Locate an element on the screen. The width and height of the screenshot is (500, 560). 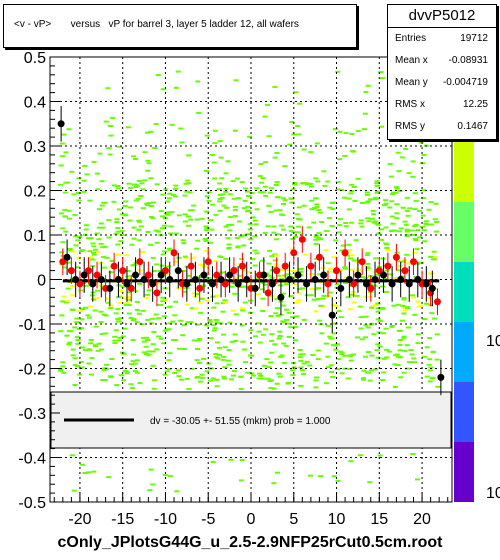
x-tick-label: -5 is located at coordinates (208, 519).